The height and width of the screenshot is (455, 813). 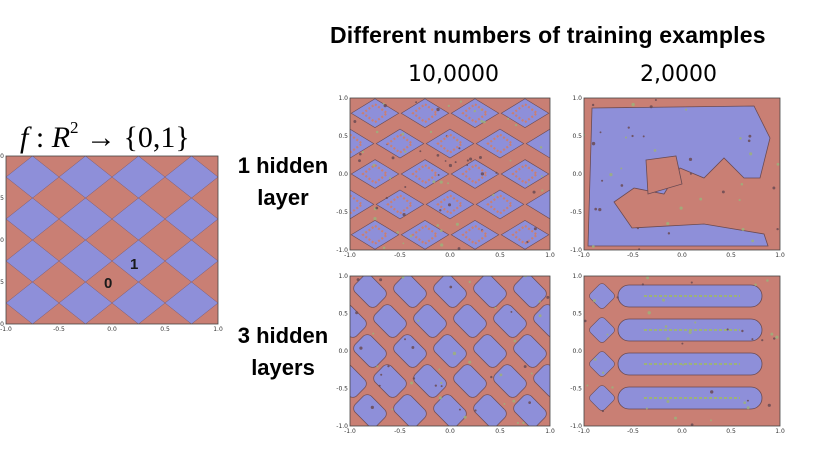 What do you see at coordinates (548, 35) in the screenshot?
I see `figure-title: Different numbers of training examples` at bounding box center [548, 35].